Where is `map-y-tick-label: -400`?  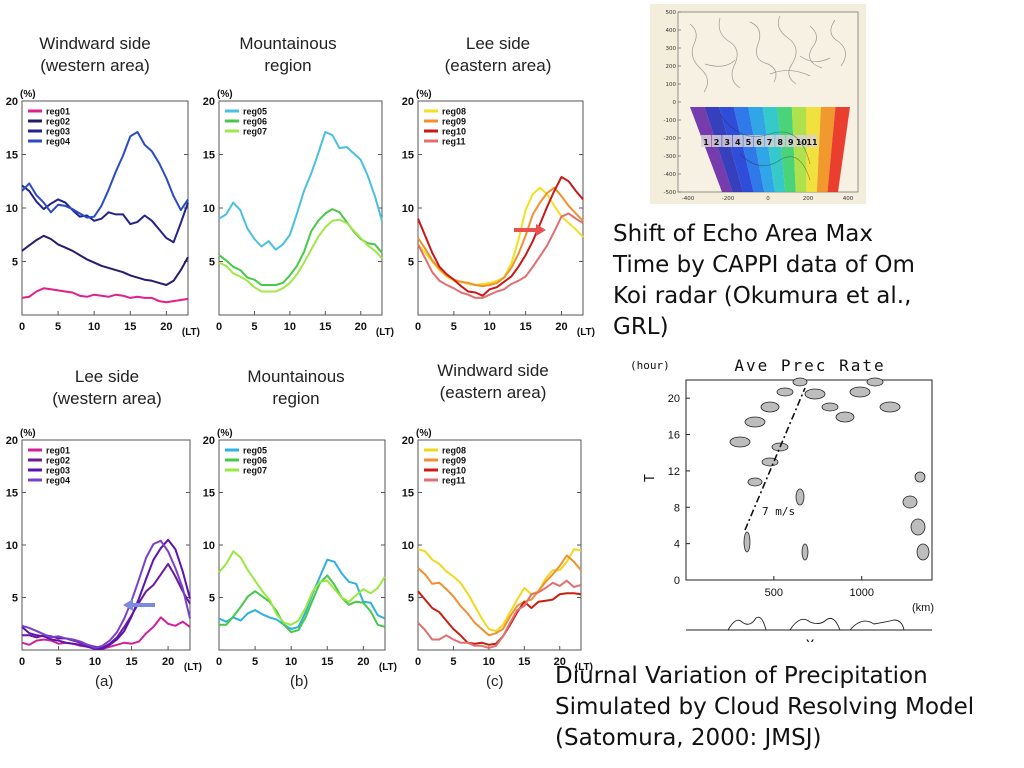
map-y-tick-label: -400 is located at coordinates (670, 175).